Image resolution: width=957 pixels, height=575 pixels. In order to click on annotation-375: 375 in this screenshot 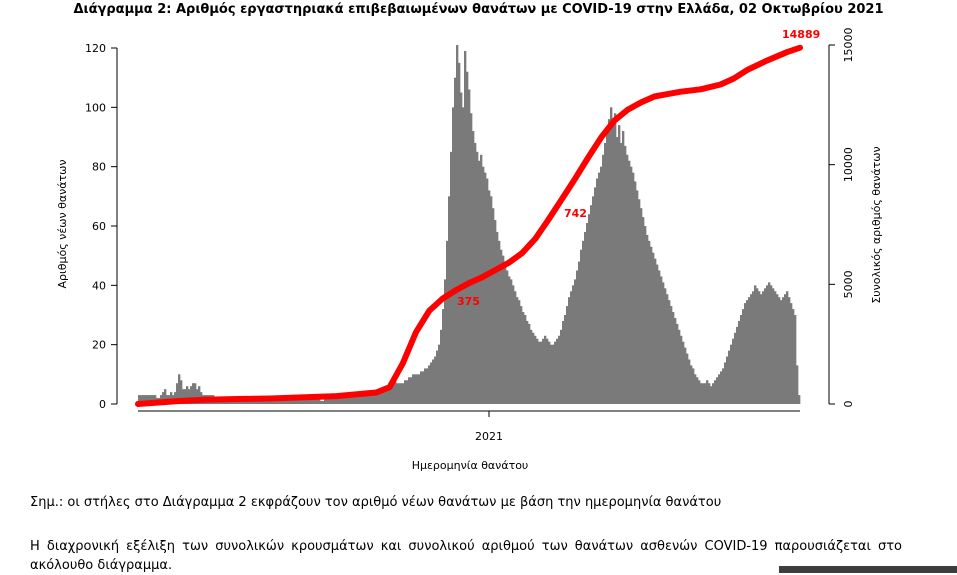, I will do `click(468, 301)`.